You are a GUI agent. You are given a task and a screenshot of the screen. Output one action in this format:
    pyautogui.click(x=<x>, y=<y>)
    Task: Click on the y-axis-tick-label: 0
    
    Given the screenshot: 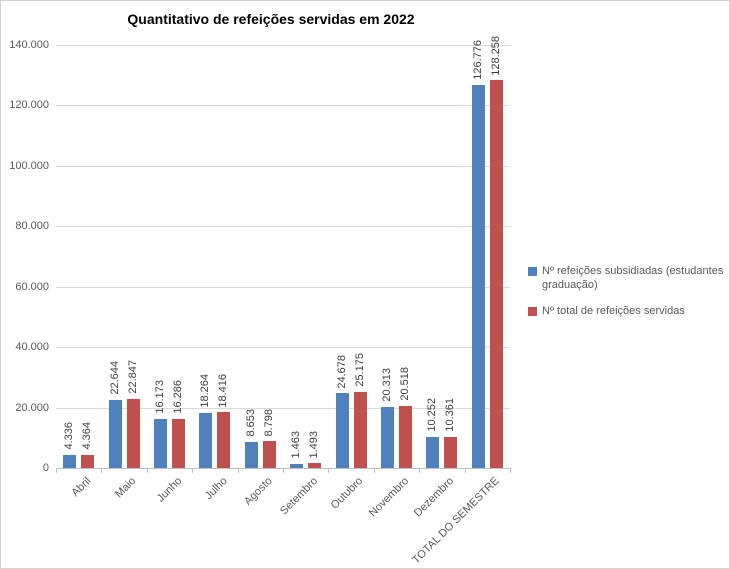 What is the action you would take?
    pyautogui.click(x=45, y=468)
    